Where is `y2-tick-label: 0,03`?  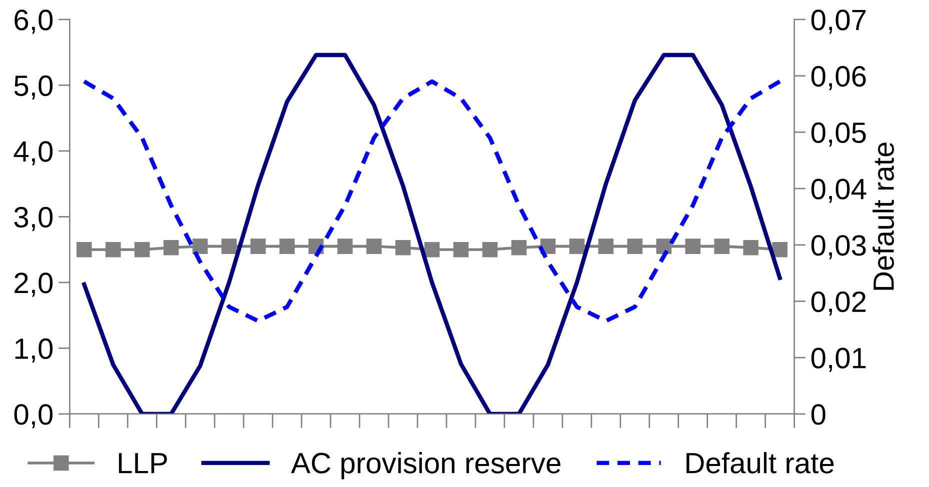
y2-tick-label: 0,03 is located at coordinates (838, 247).